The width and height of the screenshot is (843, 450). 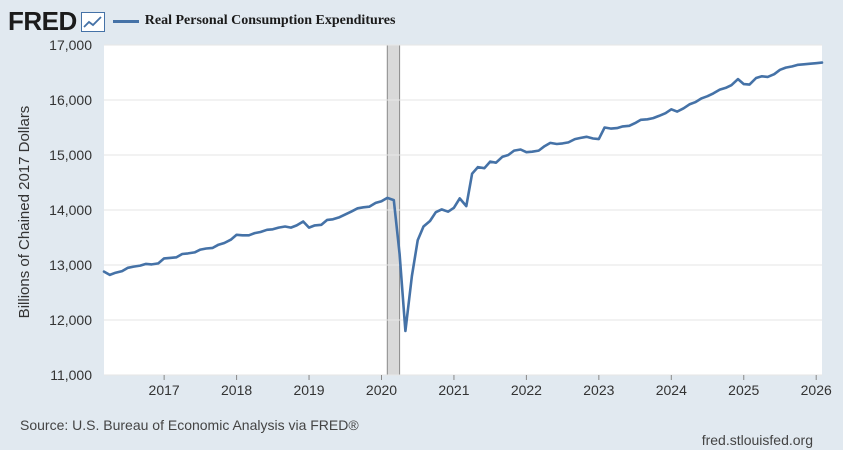 What do you see at coordinates (743, 390) in the screenshot?
I see `x-tick-label: 2025` at bounding box center [743, 390].